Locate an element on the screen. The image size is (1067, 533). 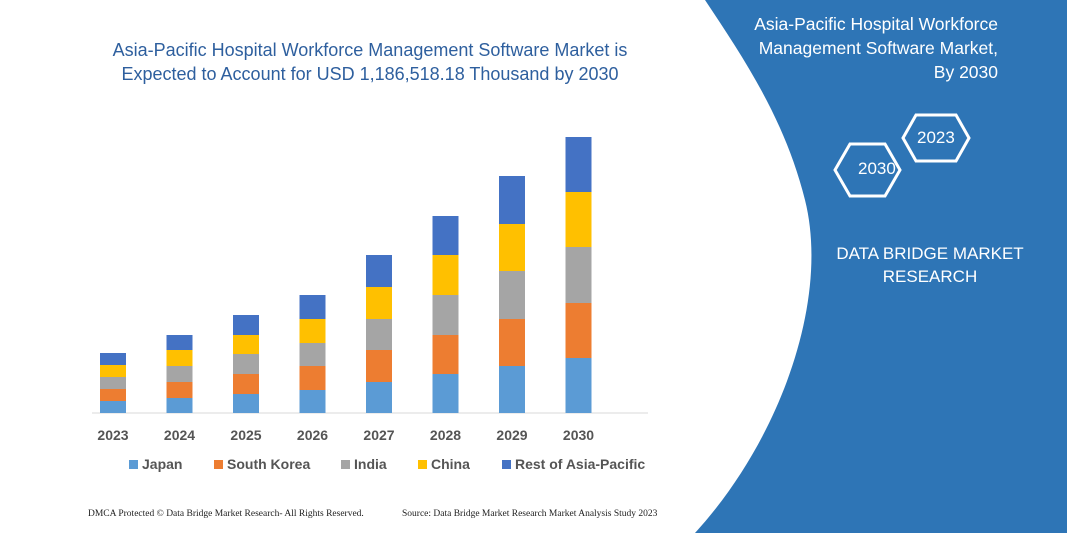
legend-item-south-korea: South Korea is located at coordinates (262, 464).